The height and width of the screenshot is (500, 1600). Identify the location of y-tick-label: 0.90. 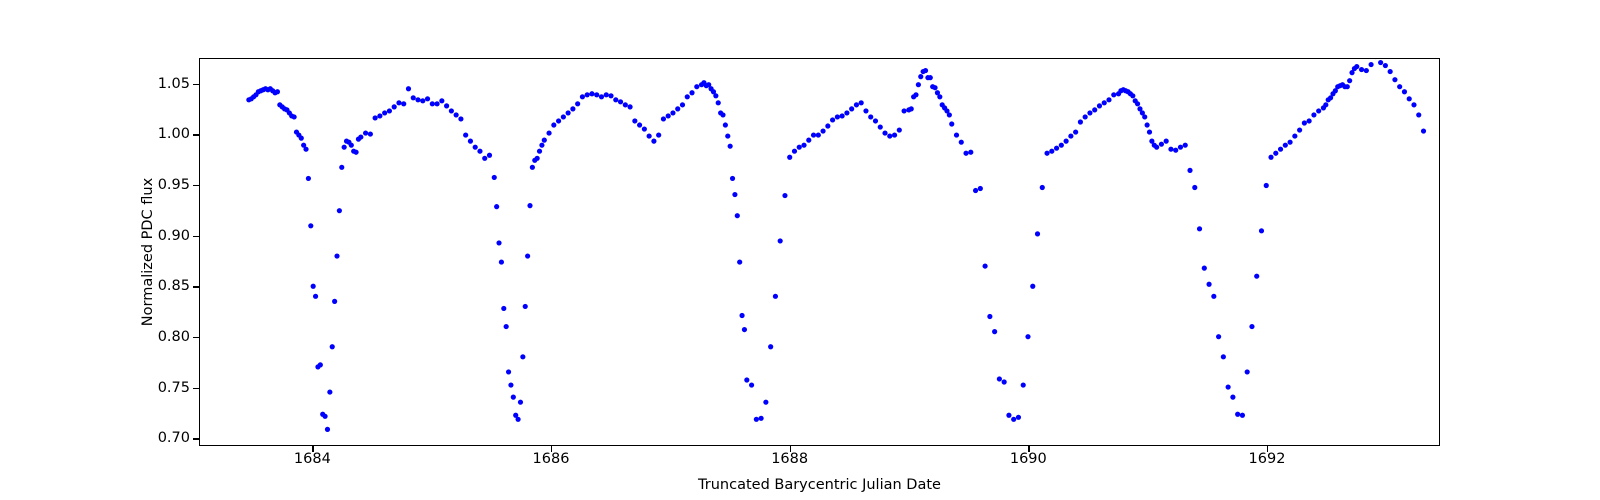
(173, 235).